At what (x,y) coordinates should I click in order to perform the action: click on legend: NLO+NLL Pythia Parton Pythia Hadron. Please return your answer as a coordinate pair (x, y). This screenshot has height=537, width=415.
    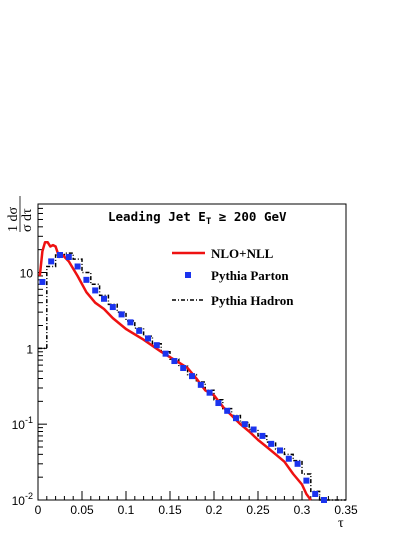
    Looking at the image, I should click on (233, 277).